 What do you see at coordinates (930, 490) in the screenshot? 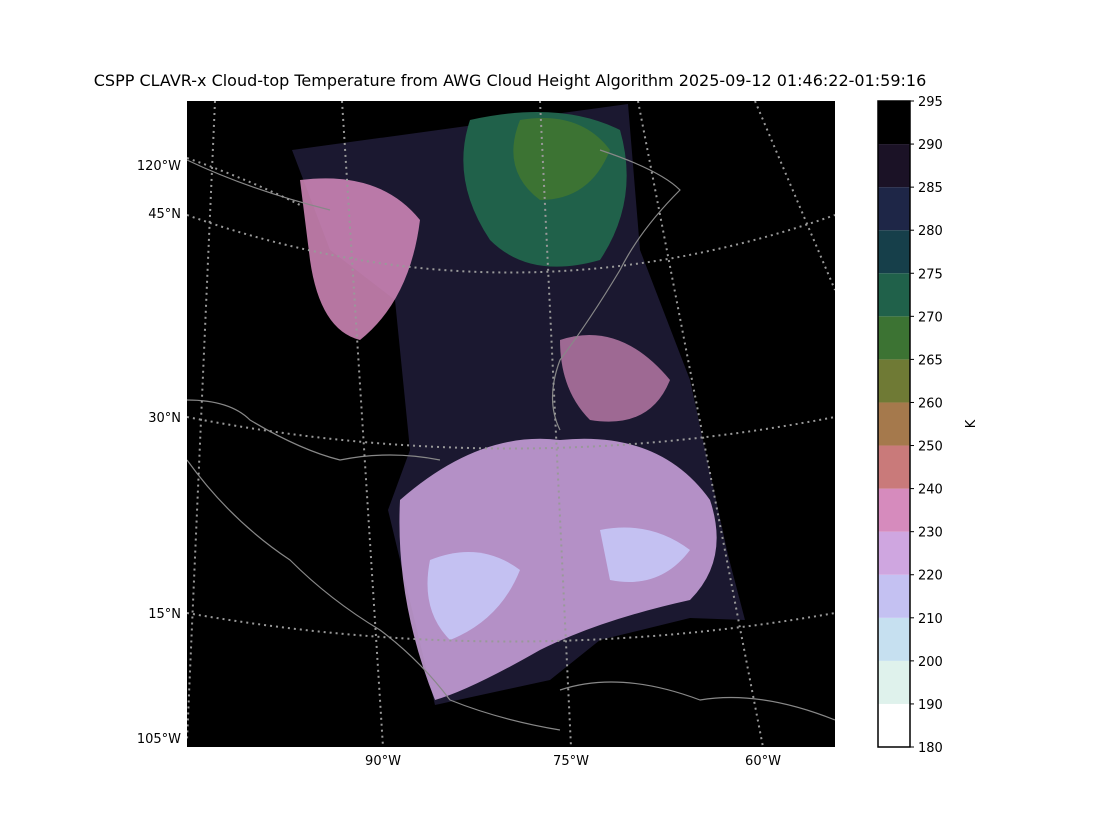
I see `colorbar-tick-label: 240` at bounding box center [930, 490].